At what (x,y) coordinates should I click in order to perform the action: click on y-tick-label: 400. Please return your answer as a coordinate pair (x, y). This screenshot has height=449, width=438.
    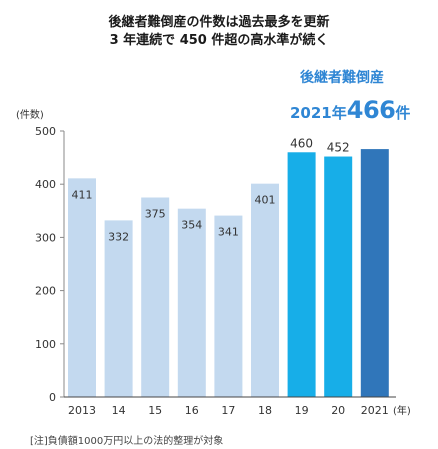
    Looking at the image, I should click on (45, 184).